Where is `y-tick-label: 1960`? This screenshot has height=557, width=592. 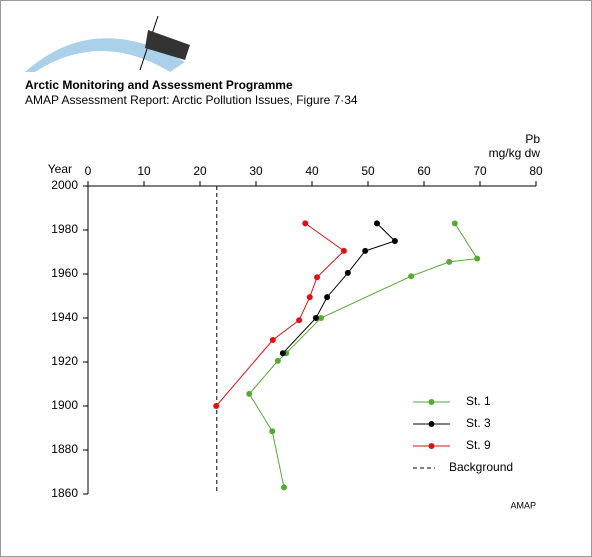
y-tick-label: 1960 is located at coordinates (64, 273).